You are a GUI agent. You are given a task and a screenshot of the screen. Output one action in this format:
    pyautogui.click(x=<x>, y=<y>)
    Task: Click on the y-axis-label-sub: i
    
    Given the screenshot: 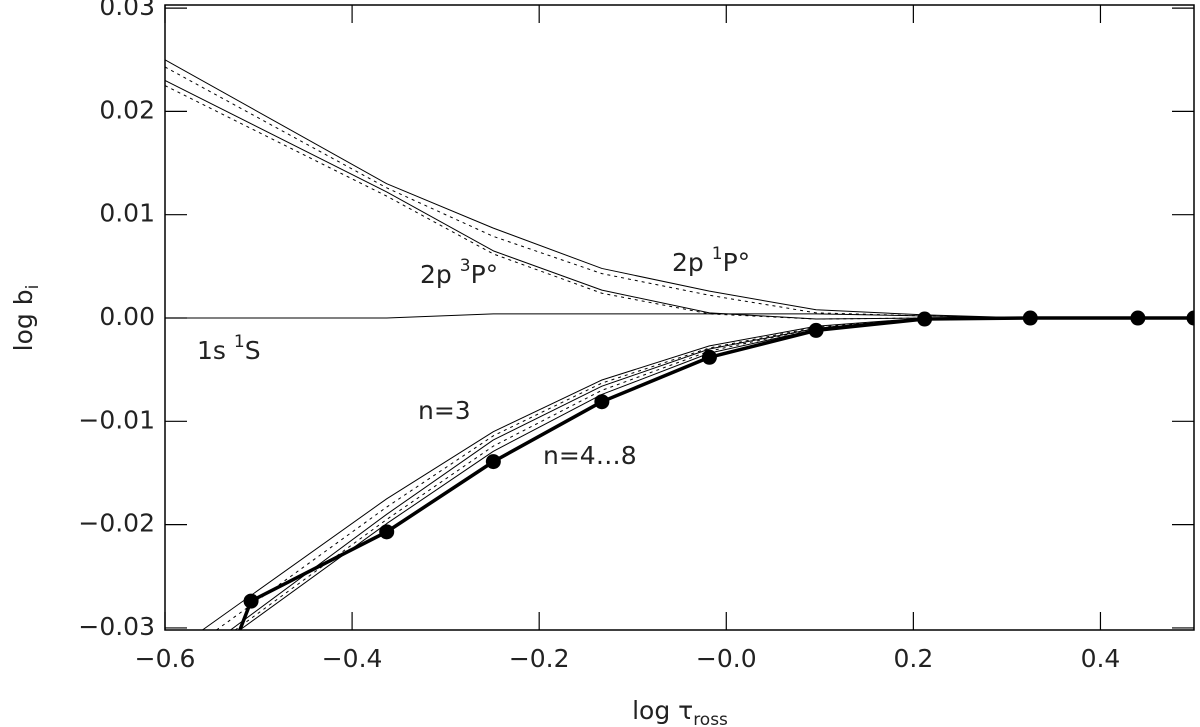 What is the action you would take?
    pyautogui.click(x=33, y=287)
    